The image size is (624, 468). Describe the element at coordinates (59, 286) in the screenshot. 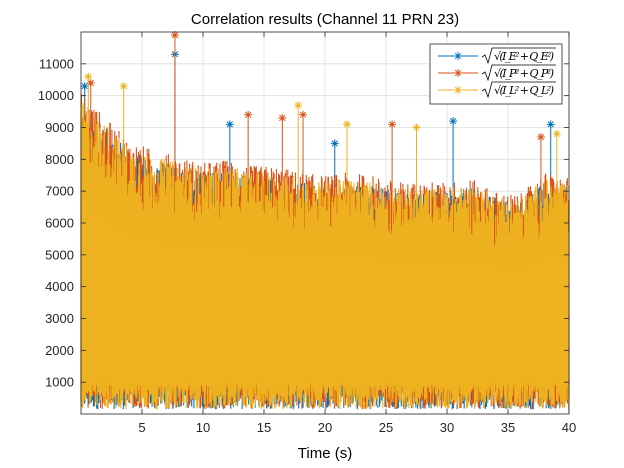

I see `y-tick-label: 4000` at that location.